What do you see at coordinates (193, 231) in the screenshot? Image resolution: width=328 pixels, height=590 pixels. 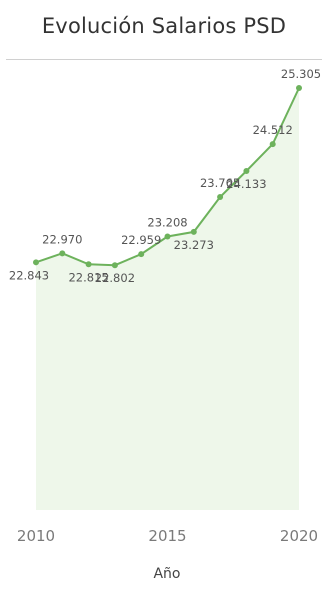 I see `data-point-2016` at bounding box center [193, 231].